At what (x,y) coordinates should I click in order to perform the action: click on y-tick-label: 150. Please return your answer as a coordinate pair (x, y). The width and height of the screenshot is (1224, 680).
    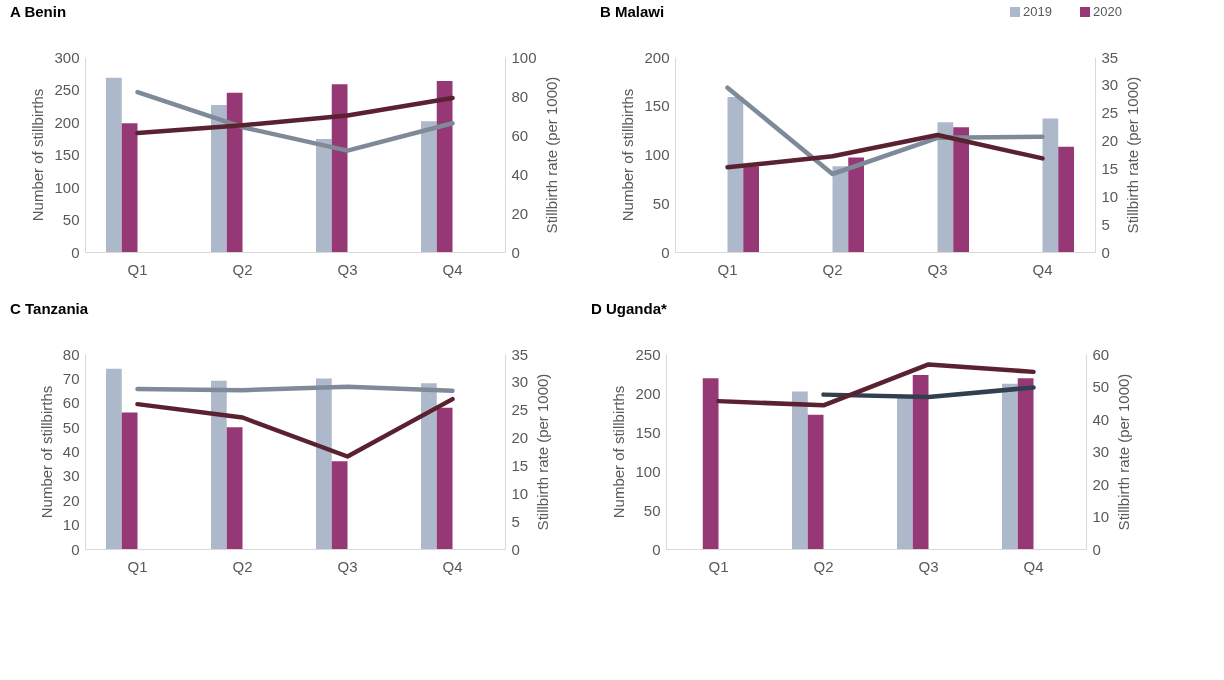
    Looking at the image, I should click on (67, 154).